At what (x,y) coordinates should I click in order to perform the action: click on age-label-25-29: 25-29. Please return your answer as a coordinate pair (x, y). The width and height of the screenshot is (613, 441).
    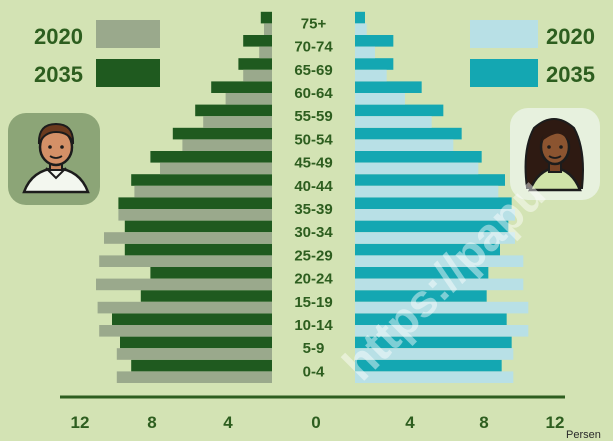
    Looking at the image, I should click on (313, 255).